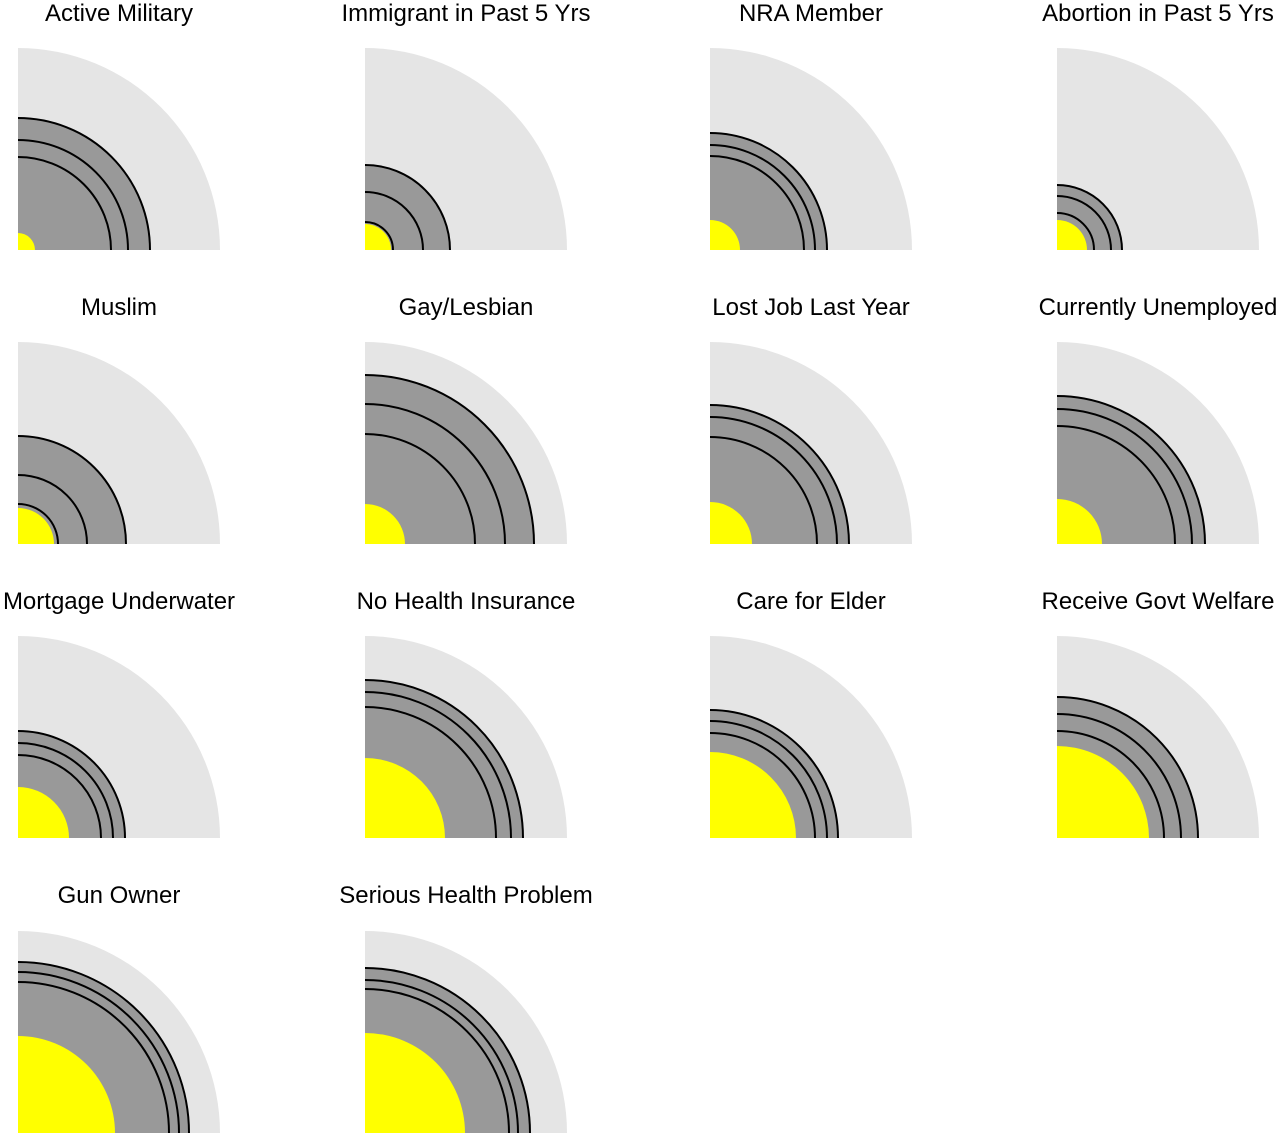  What do you see at coordinates (811, 601) in the screenshot?
I see `panel-title: Care for Elder` at bounding box center [811, 601].